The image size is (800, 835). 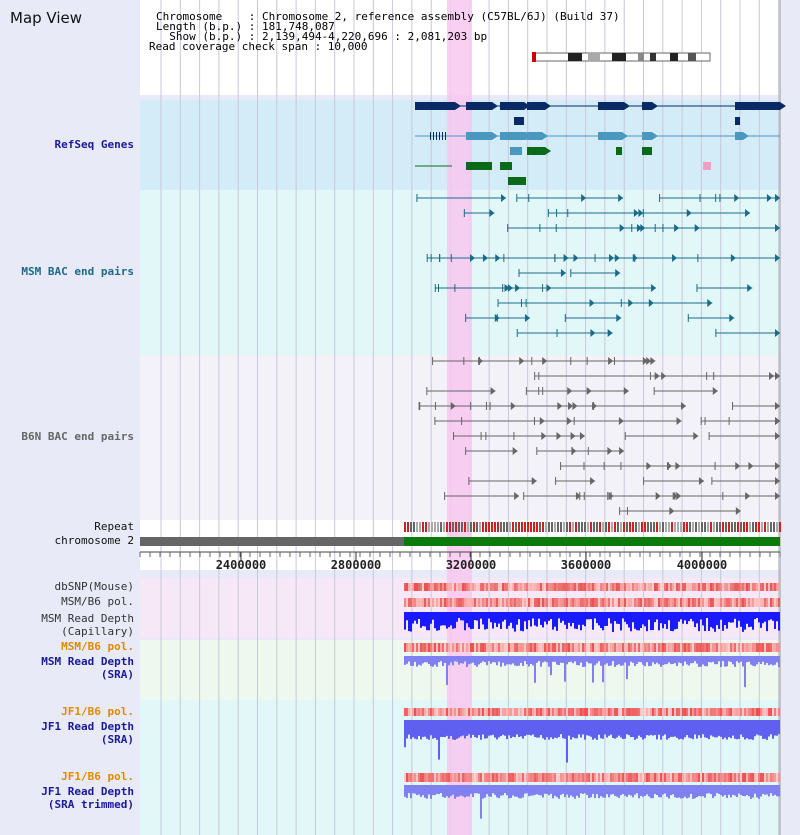 What do you see at coordinates (77, 436) in the screenshot?
I see `track-label-b6n-bac: B6N BAC end pairs` at bounding box center [77, 436].